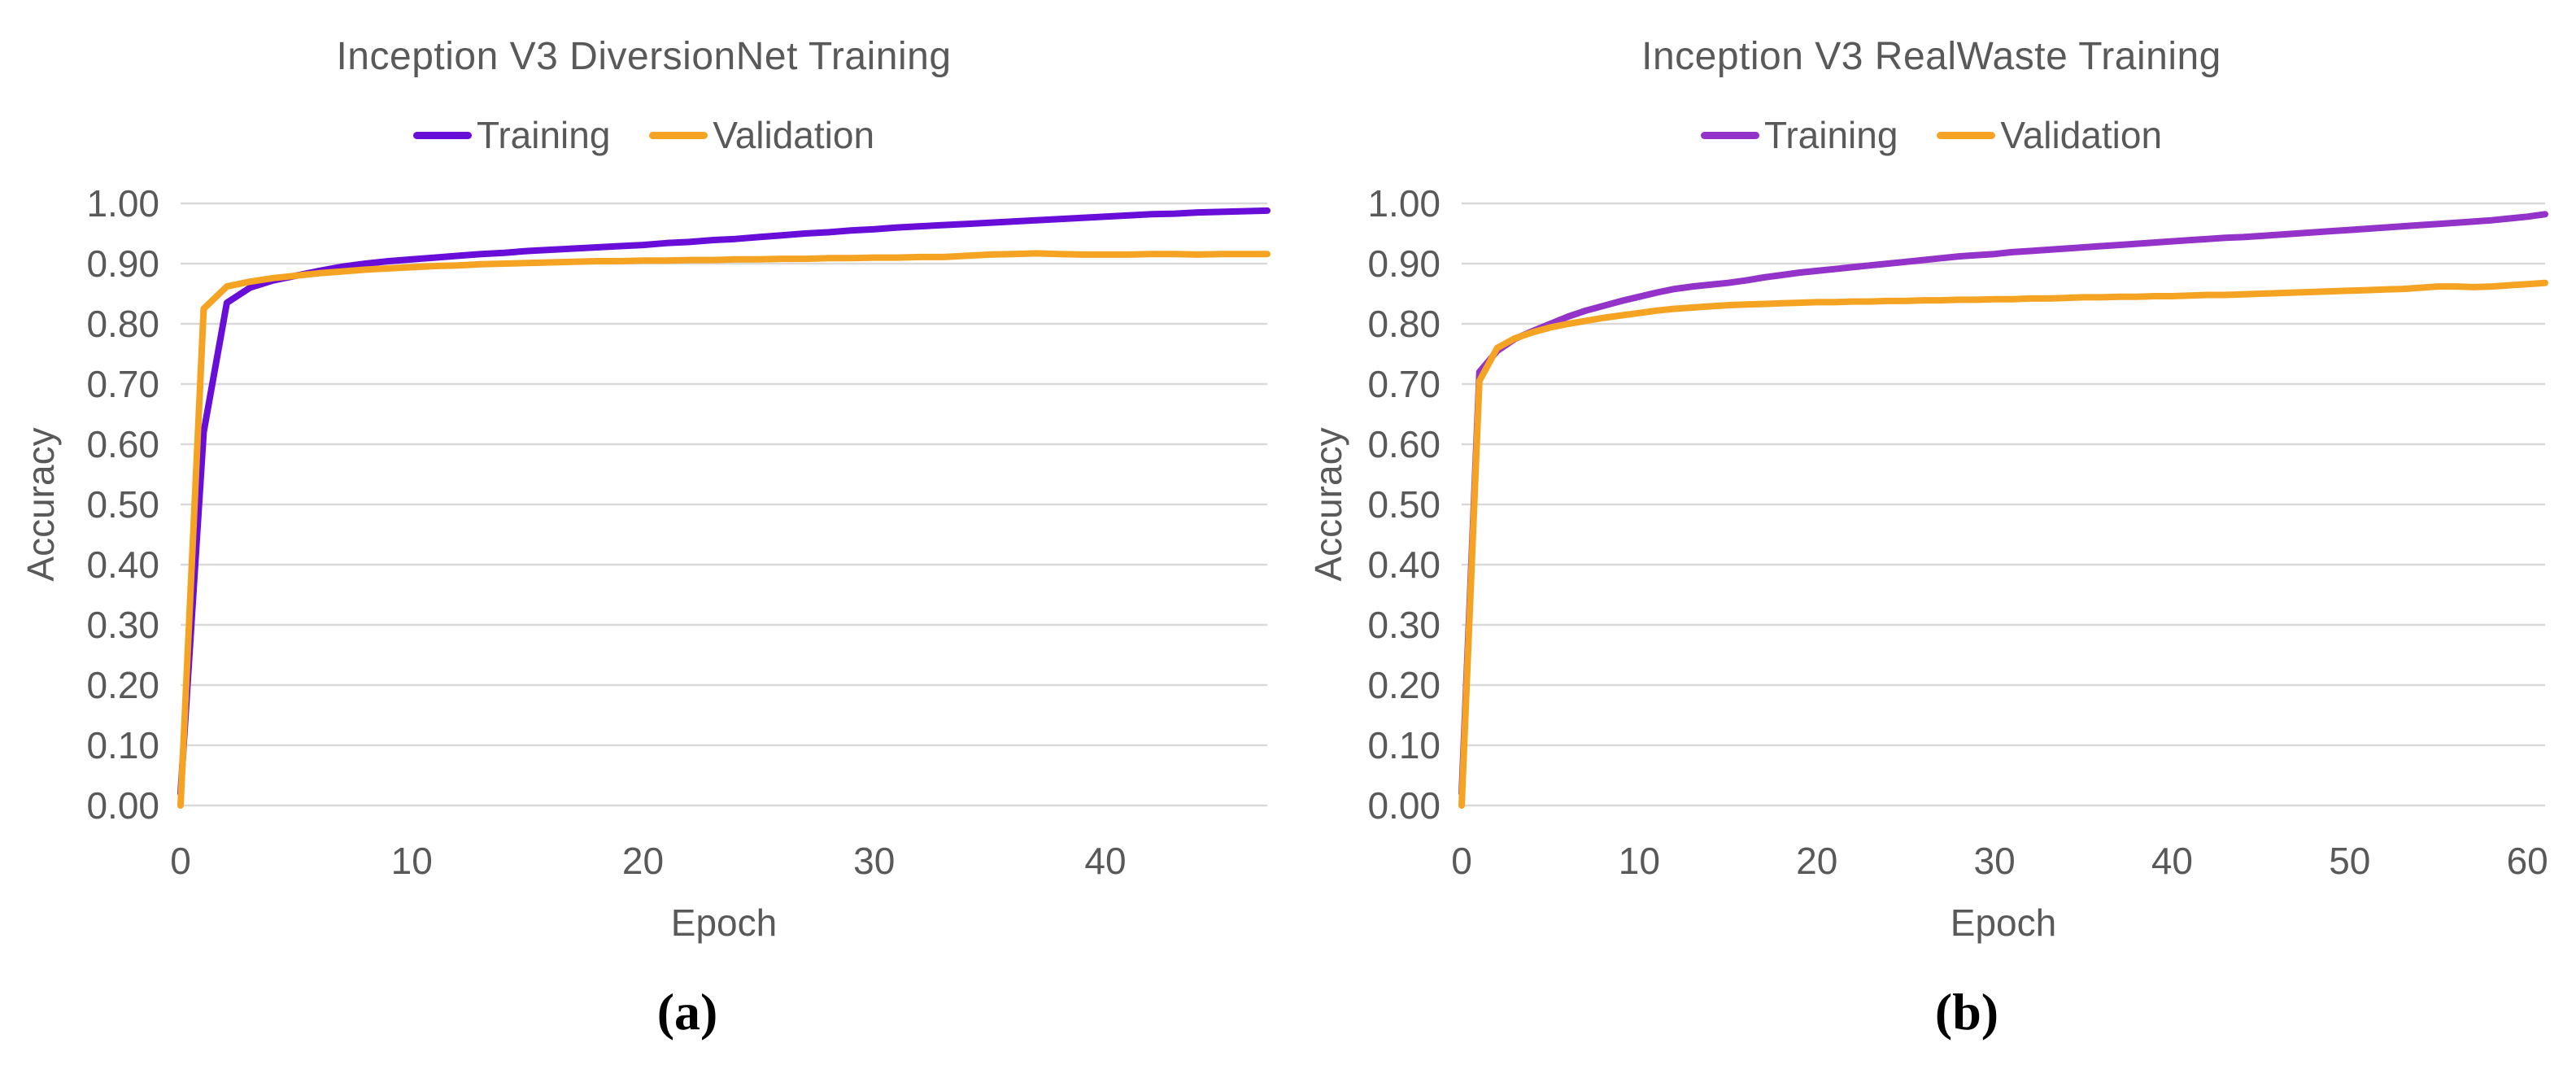  What do you see at coordinates (2349, 861) in the screenshot?
I see `x-tick-label: 50` at bounding box center [2349, 861].